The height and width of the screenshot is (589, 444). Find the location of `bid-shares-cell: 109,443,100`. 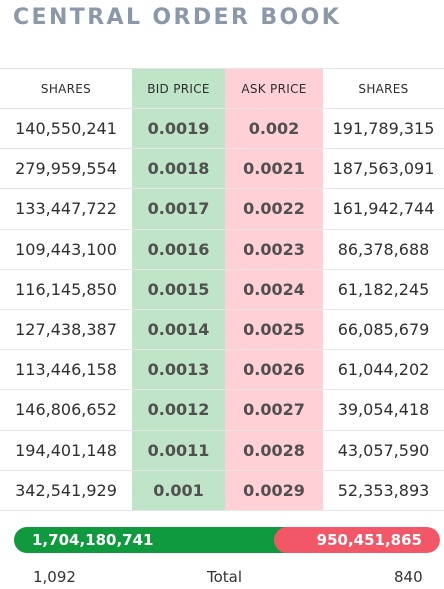

bid-shares-cell: 109,443,100 is located at coordinates (66, 249).